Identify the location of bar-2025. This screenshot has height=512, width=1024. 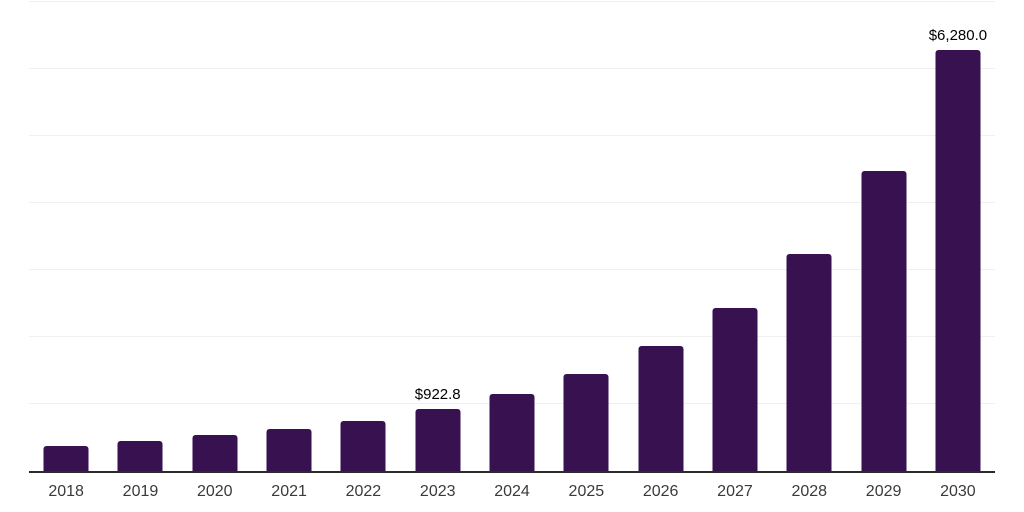
(586, 422).